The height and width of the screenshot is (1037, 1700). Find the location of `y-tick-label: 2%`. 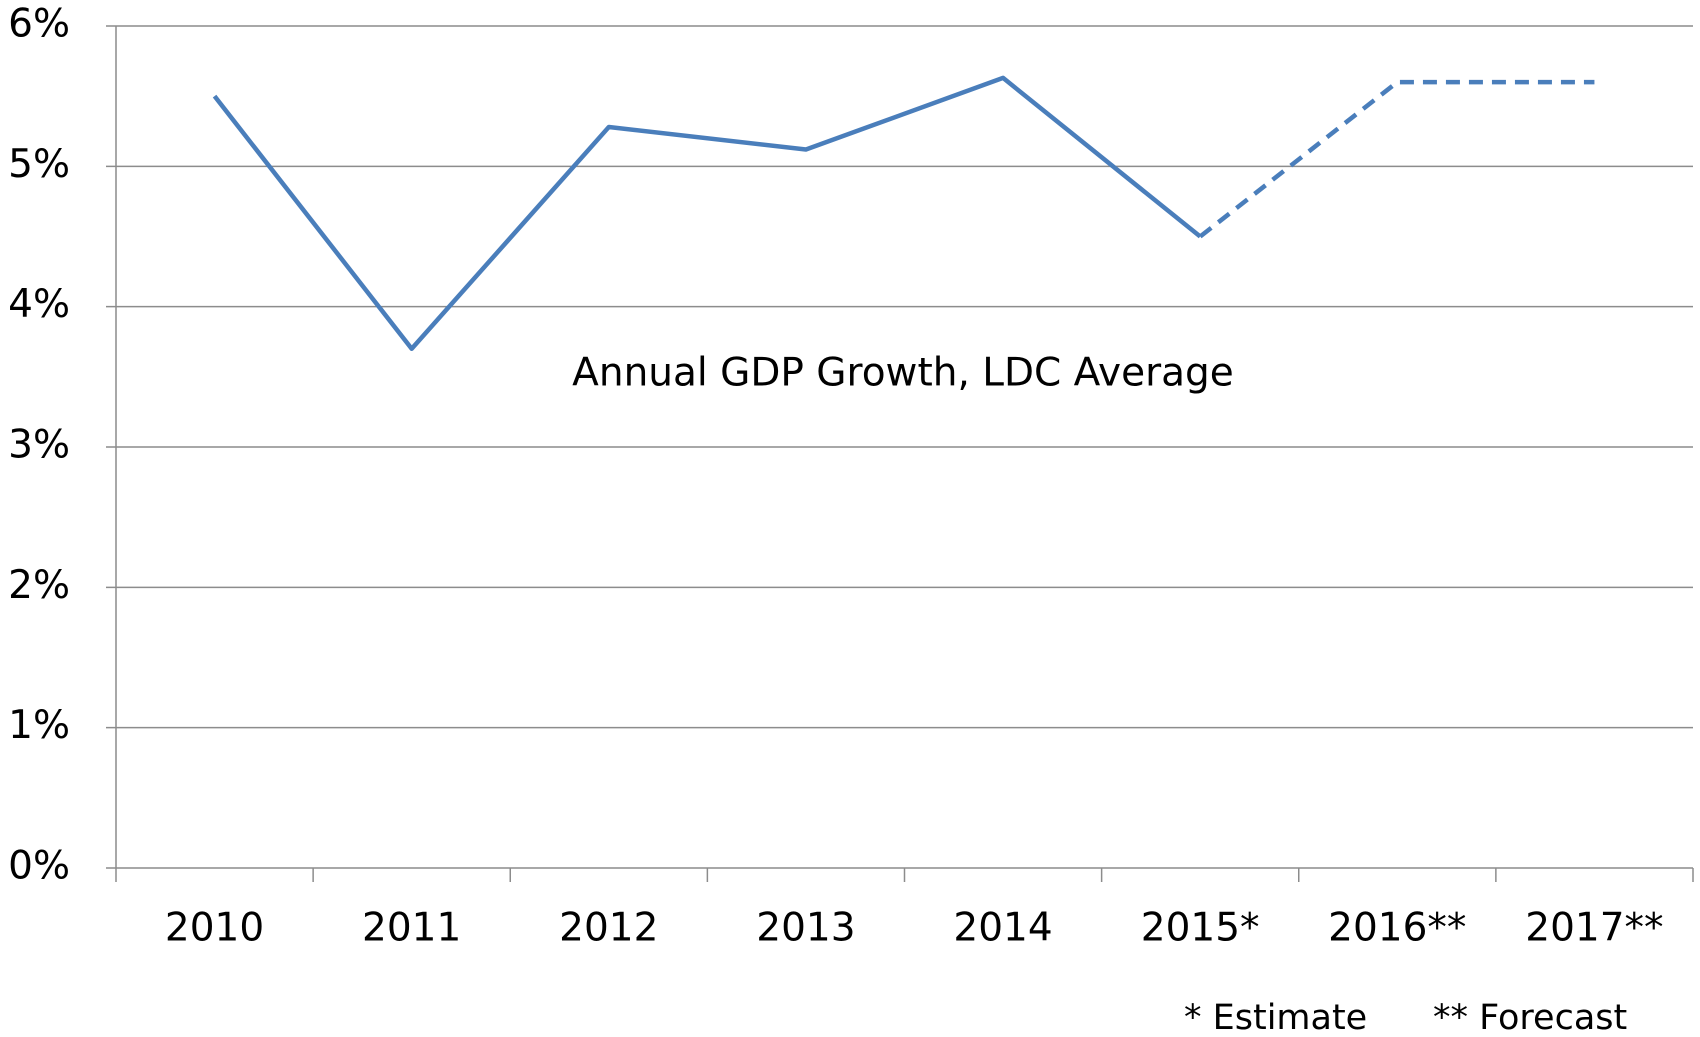

y-tick-label: 2% is located at coordinates (39, 585).